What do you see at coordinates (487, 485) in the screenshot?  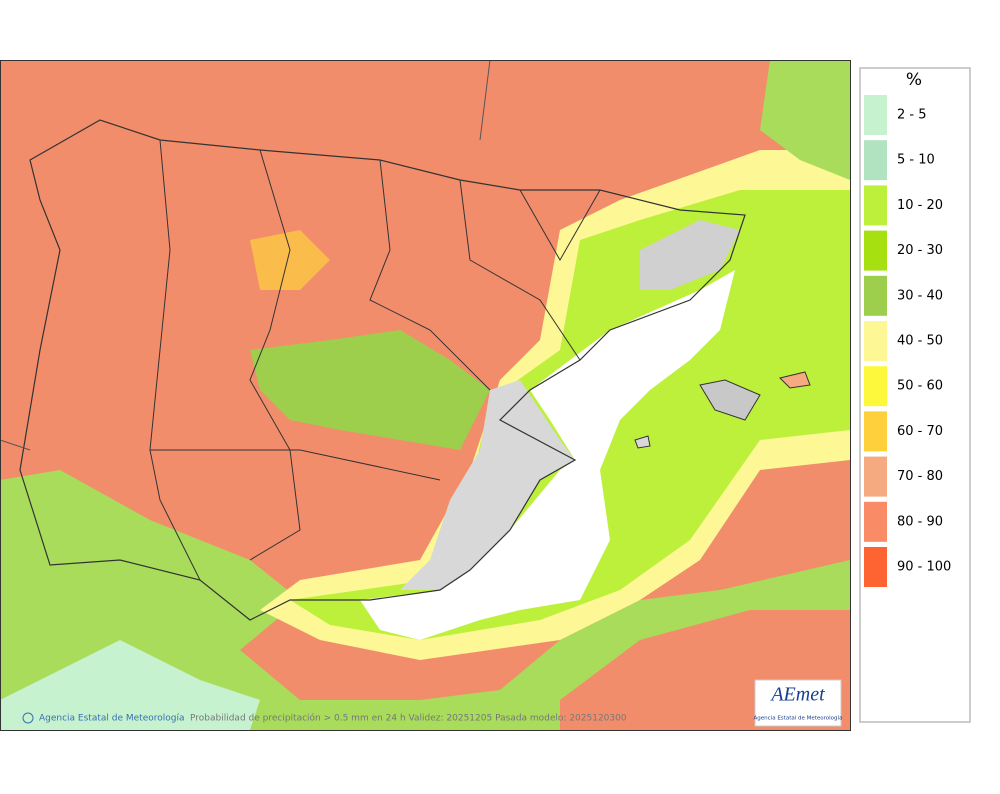 I see `area-gray` at bounding box center [487, 485].